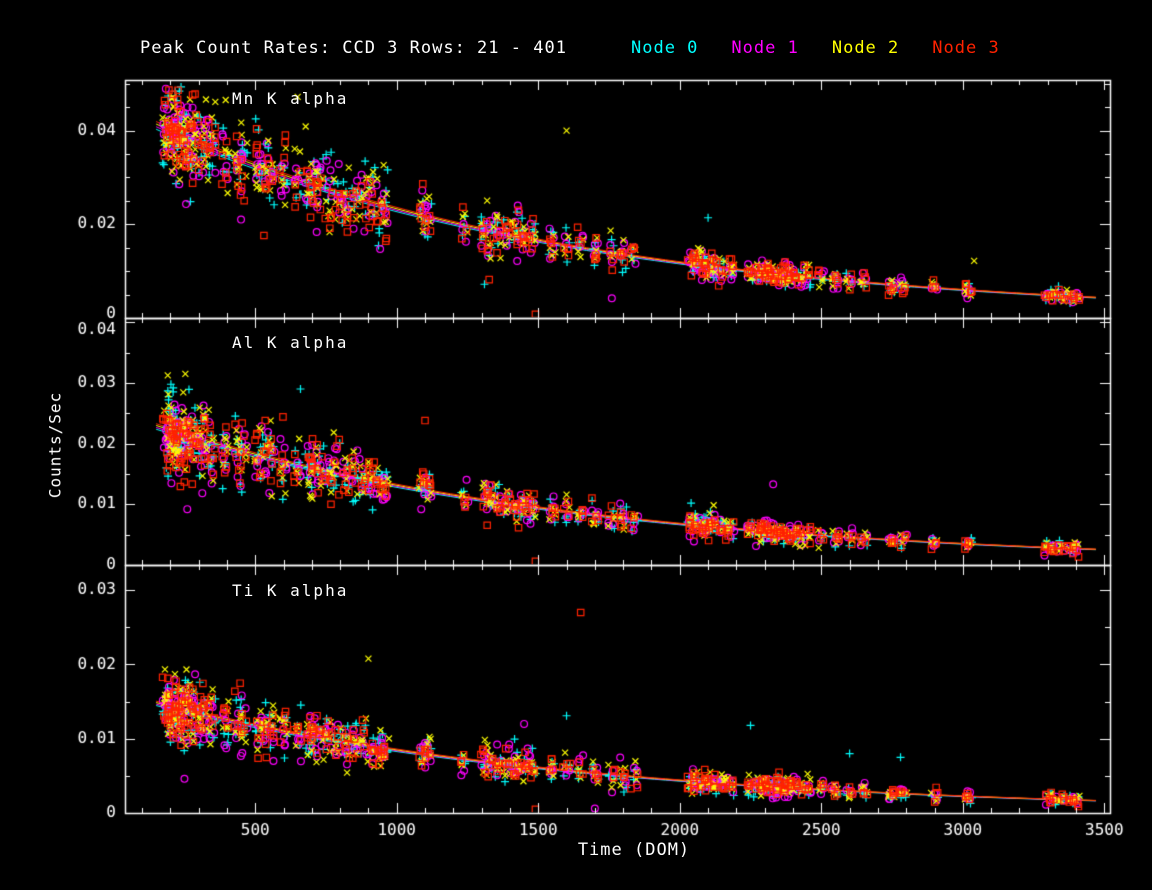  I want to click on x-axis-label: Time (DOM), so click(634, 850).